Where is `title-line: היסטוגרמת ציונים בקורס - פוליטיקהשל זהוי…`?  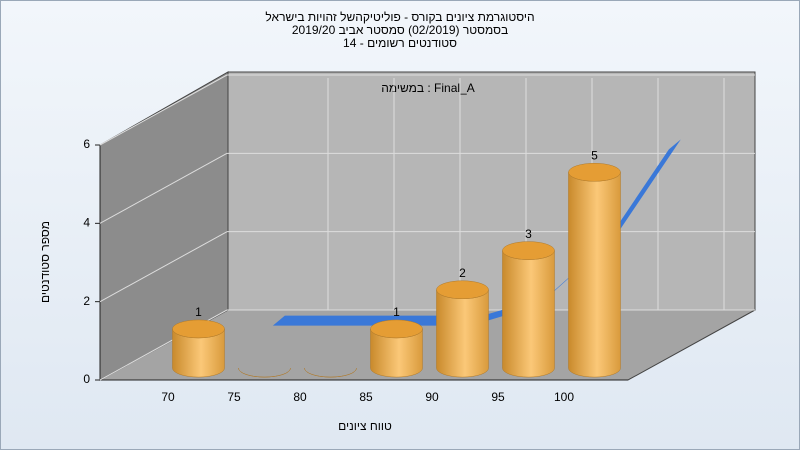
title-line: היסטוגרמת ציונים בקורס - פוליטיקהשל זהוי… is located at coordinates (399, 17).